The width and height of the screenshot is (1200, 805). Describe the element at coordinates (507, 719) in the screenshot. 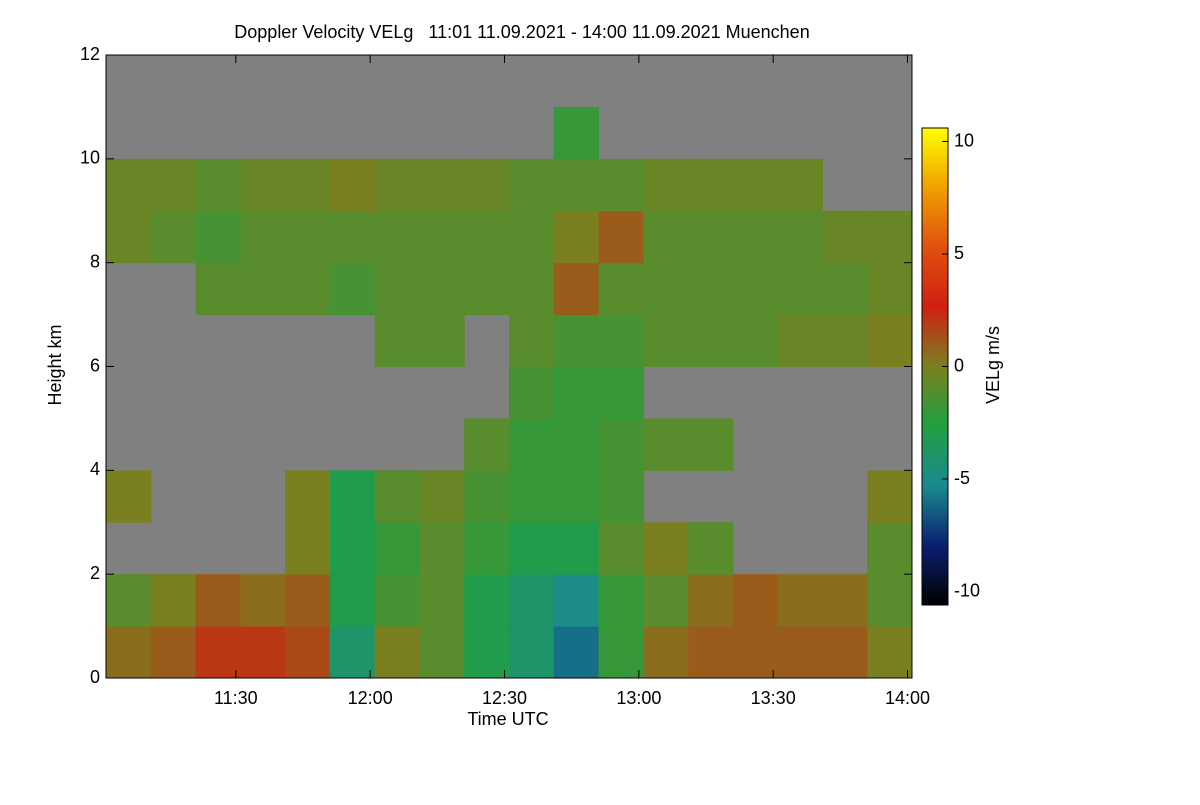

I see `x-axis-label: Time UTC` at that location.